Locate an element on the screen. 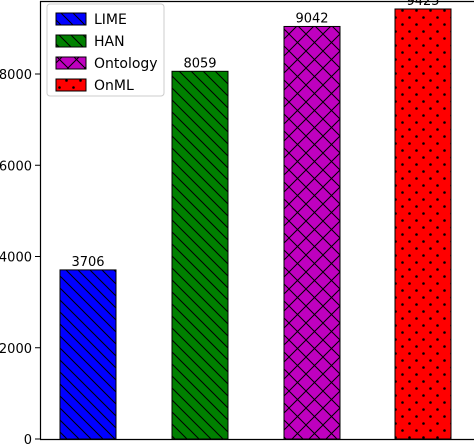 The width and height of the screenshot is (474, 446). y-tick-label: 6000 is located at coordinates (16, 166).